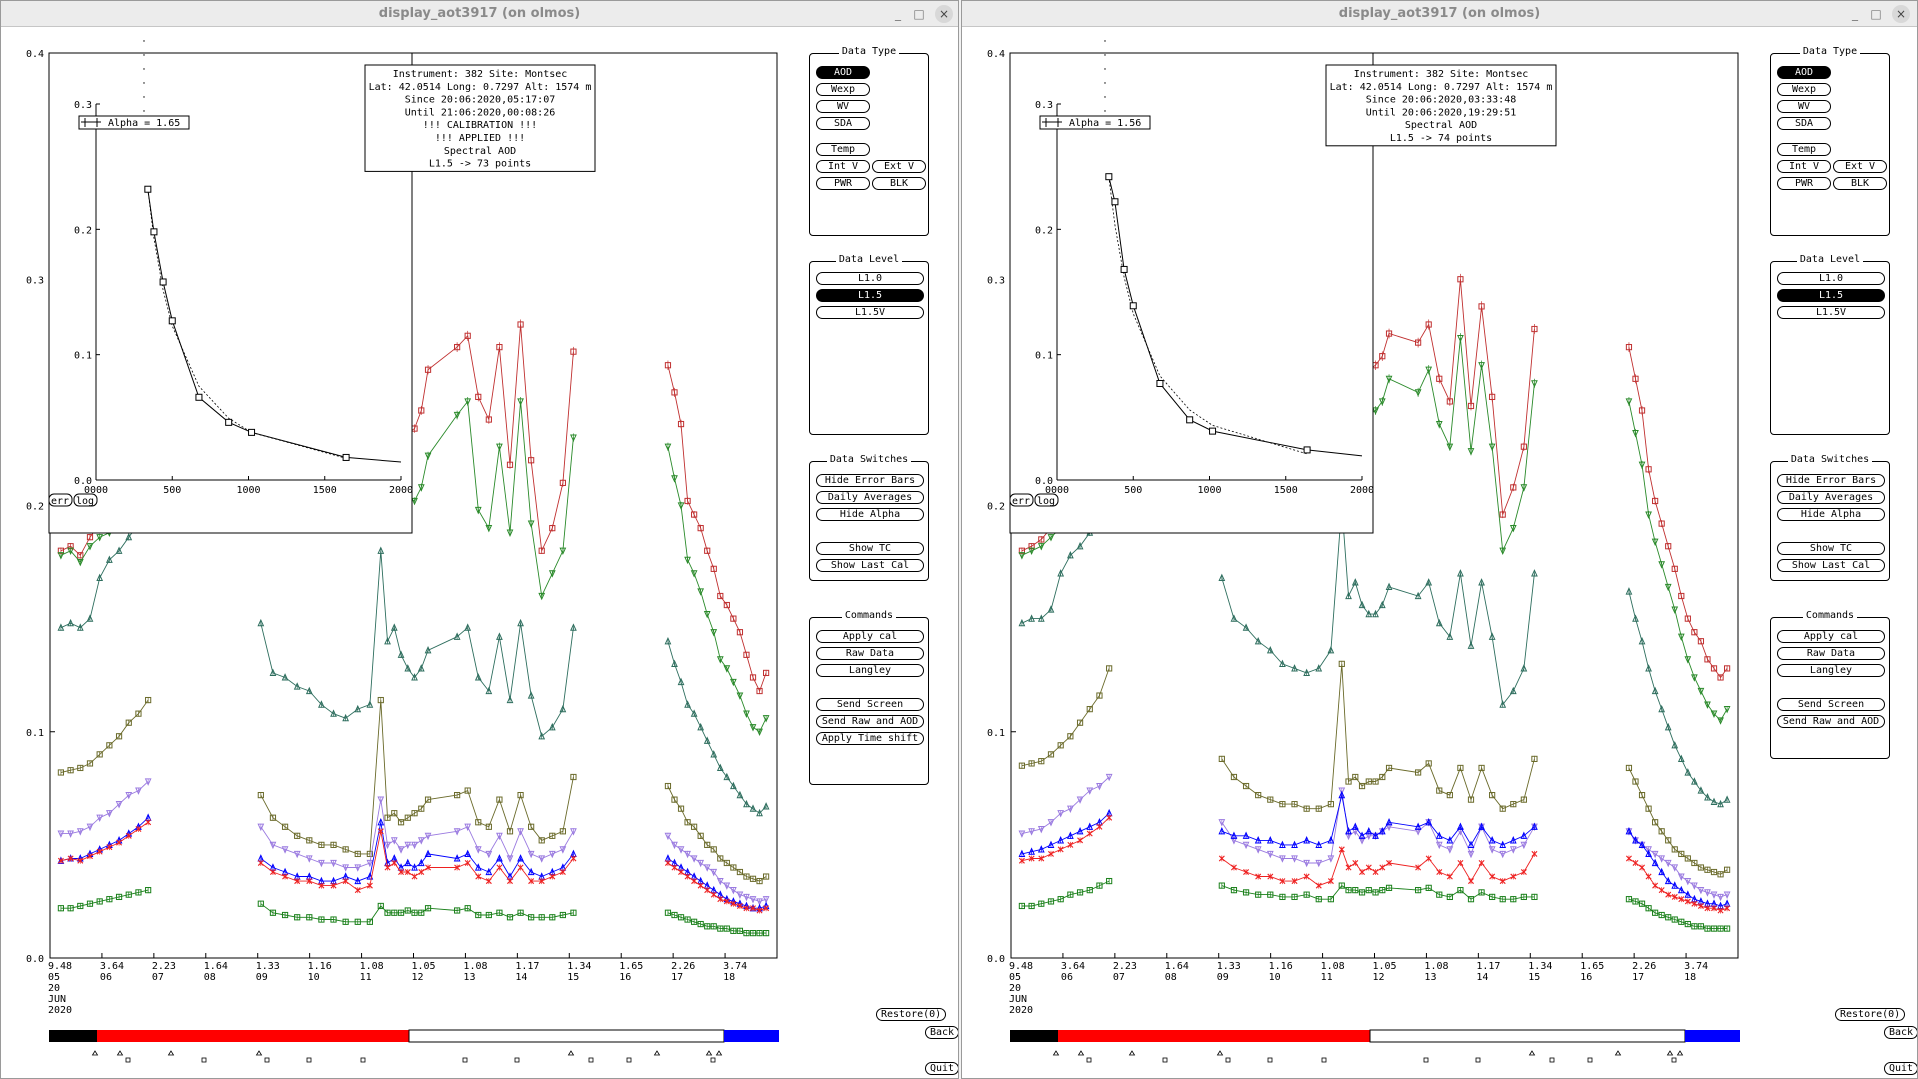  I want to click on apply-time-shift-button: Apply Time shift, so click(870, 738).